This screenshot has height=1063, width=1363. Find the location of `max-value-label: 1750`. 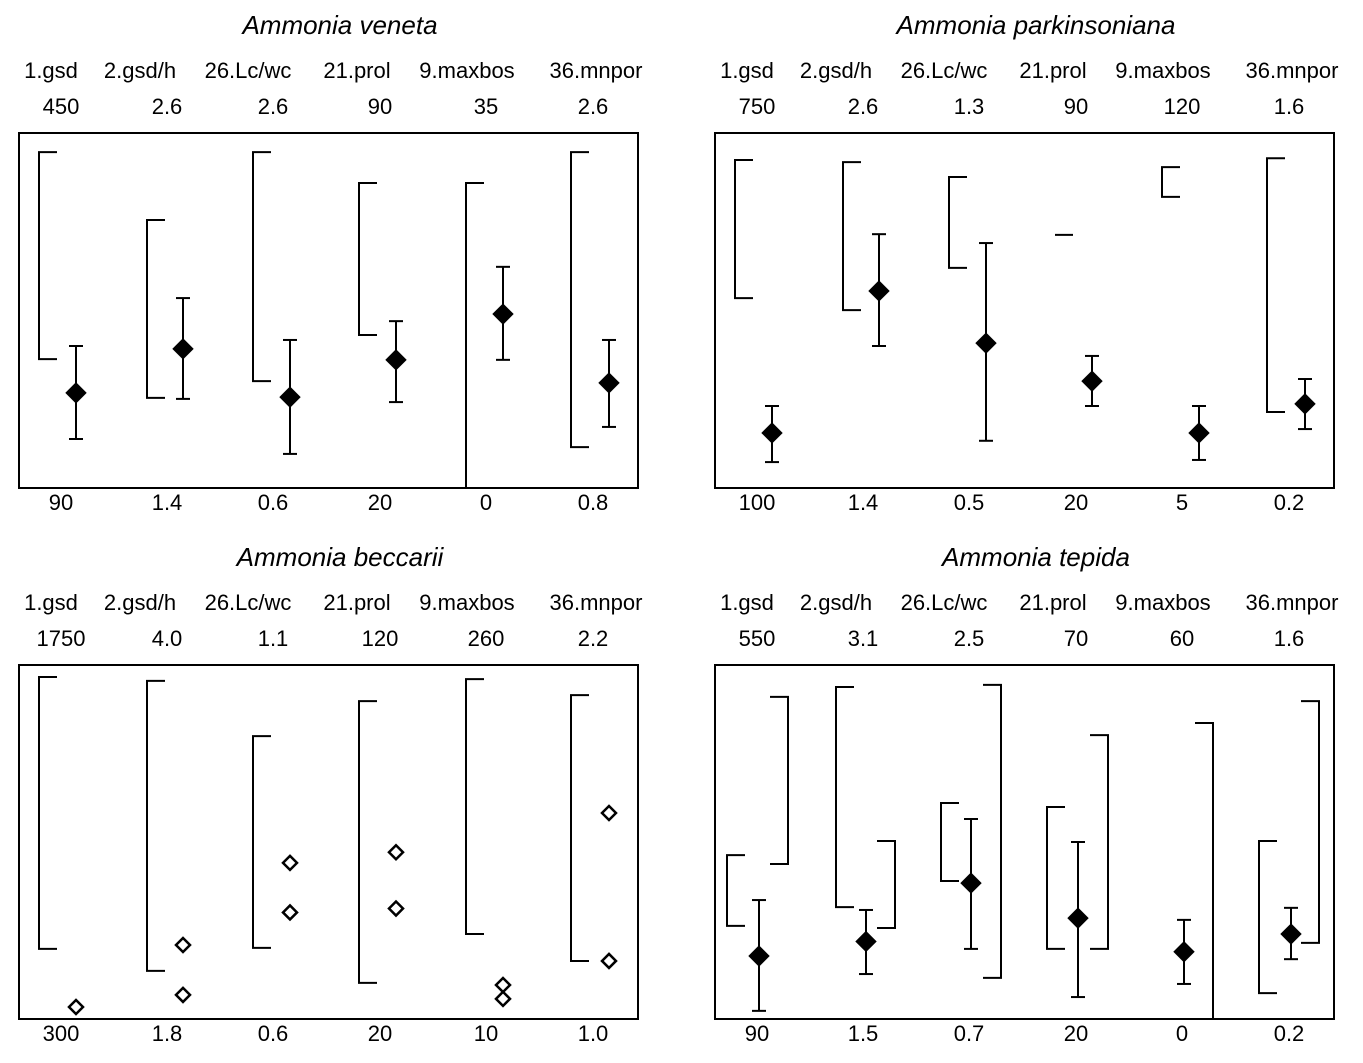

max-value-label: 1750 is located at coordinates (61, 638).